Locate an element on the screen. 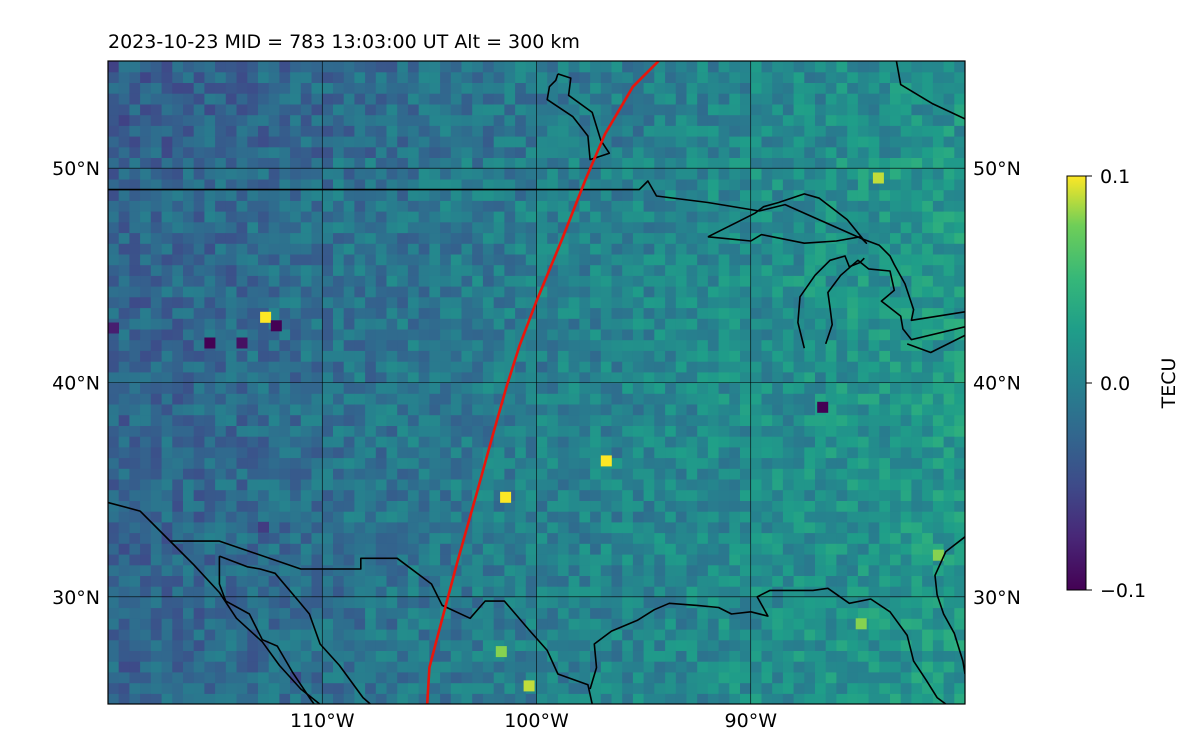 The height and width of the screenshot is (750, 1200). tec-hotspot is located at coordinates (861, 624).